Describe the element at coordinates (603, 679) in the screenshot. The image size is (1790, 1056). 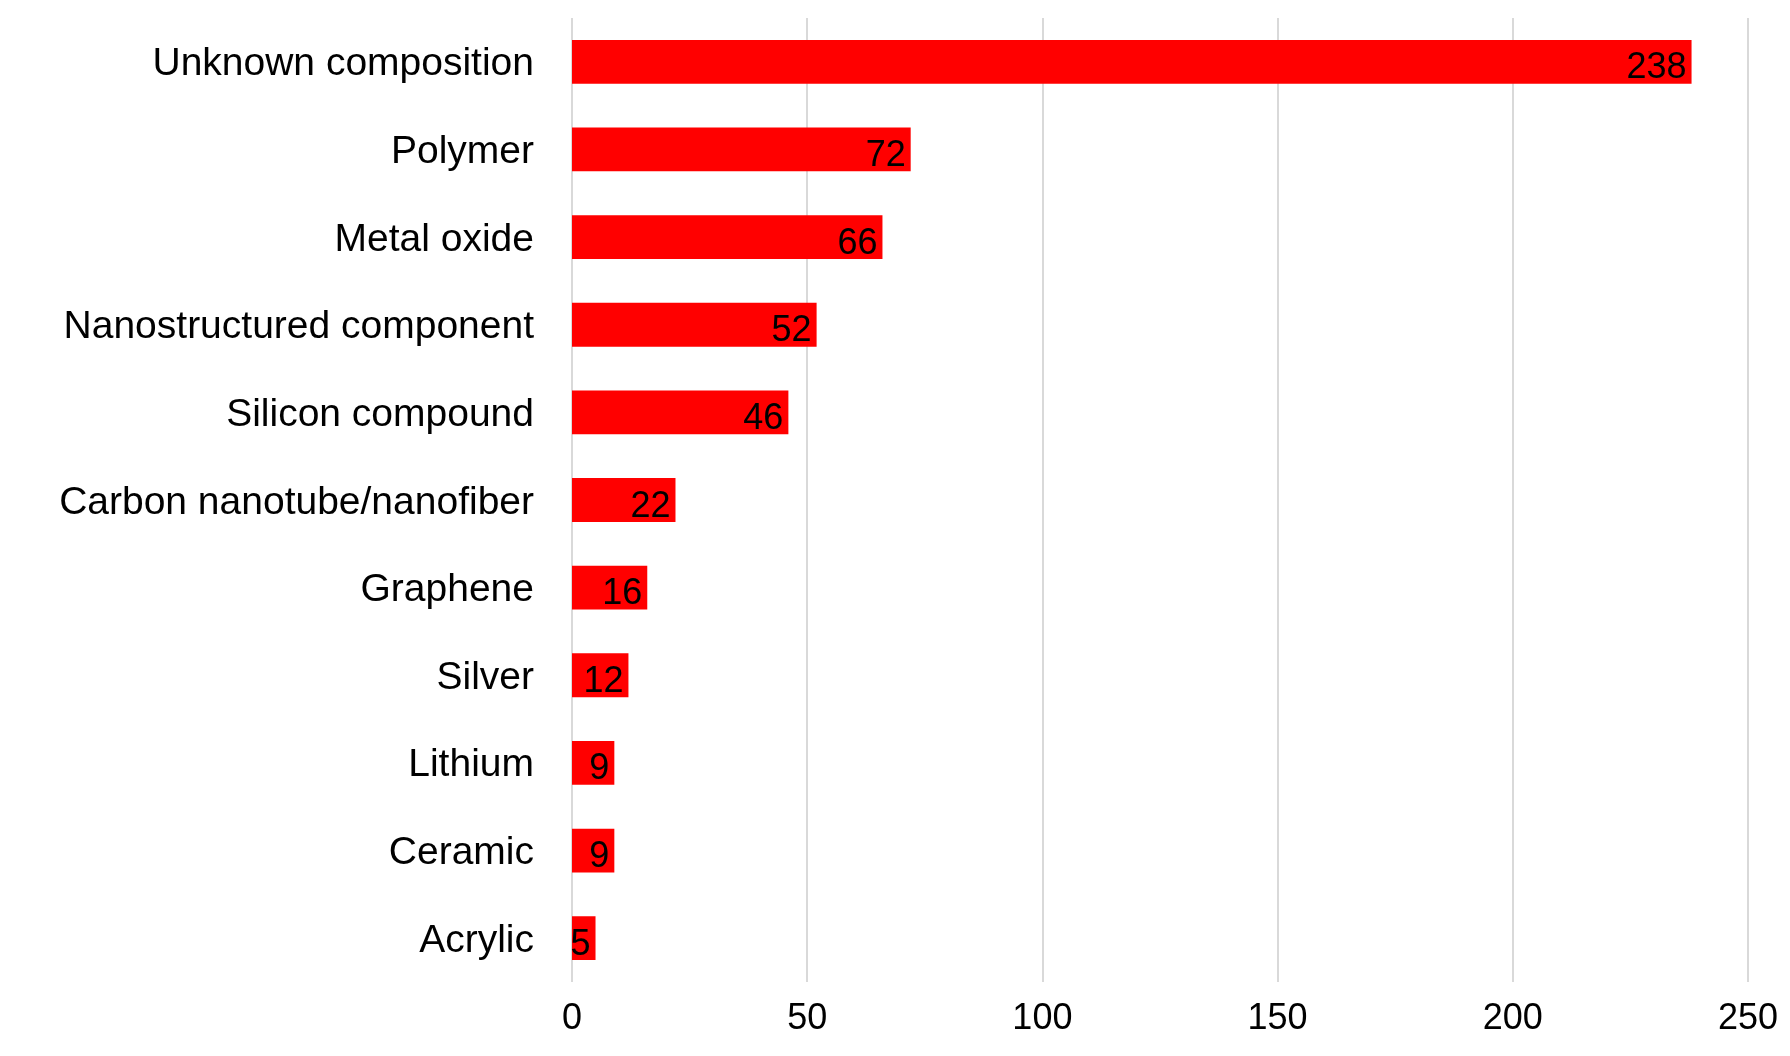
I see `data-label: 12` at that location.